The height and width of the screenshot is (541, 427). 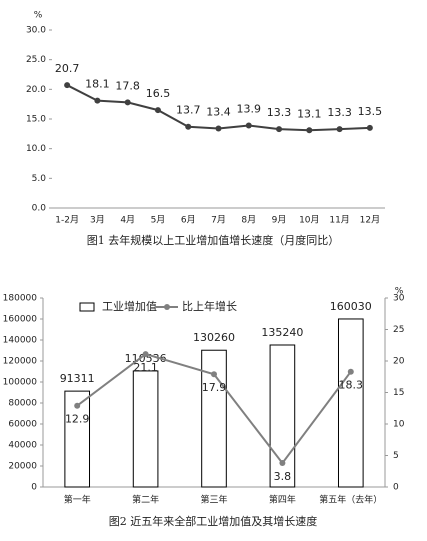 What do you see at coordinates (145, 500) in the screenshot?
I see `x-tick-label: 第二年` at bounding box center [145, 500].